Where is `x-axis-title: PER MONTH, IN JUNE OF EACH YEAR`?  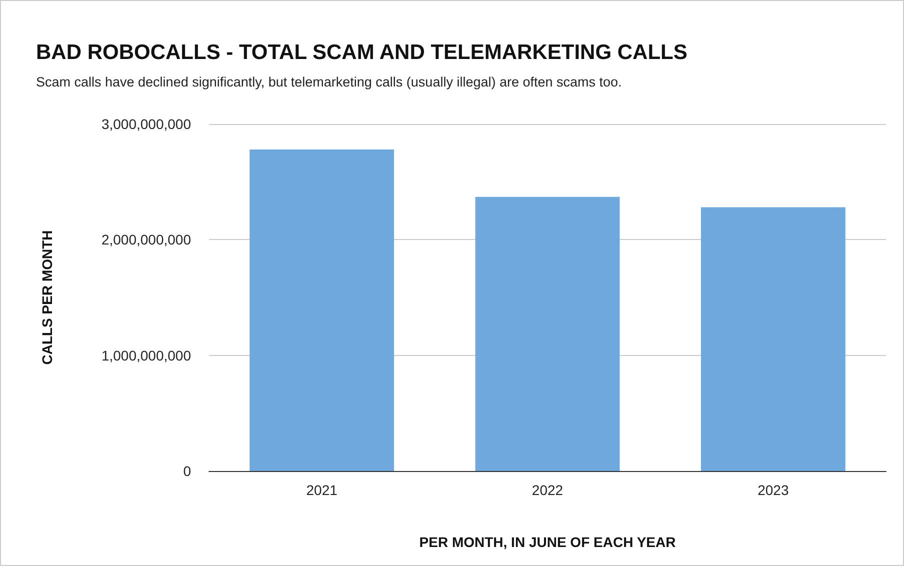 x-axis-title: PER MONTH, IN JUNE OF EACH YEAR is located at coordinates (547, 542).